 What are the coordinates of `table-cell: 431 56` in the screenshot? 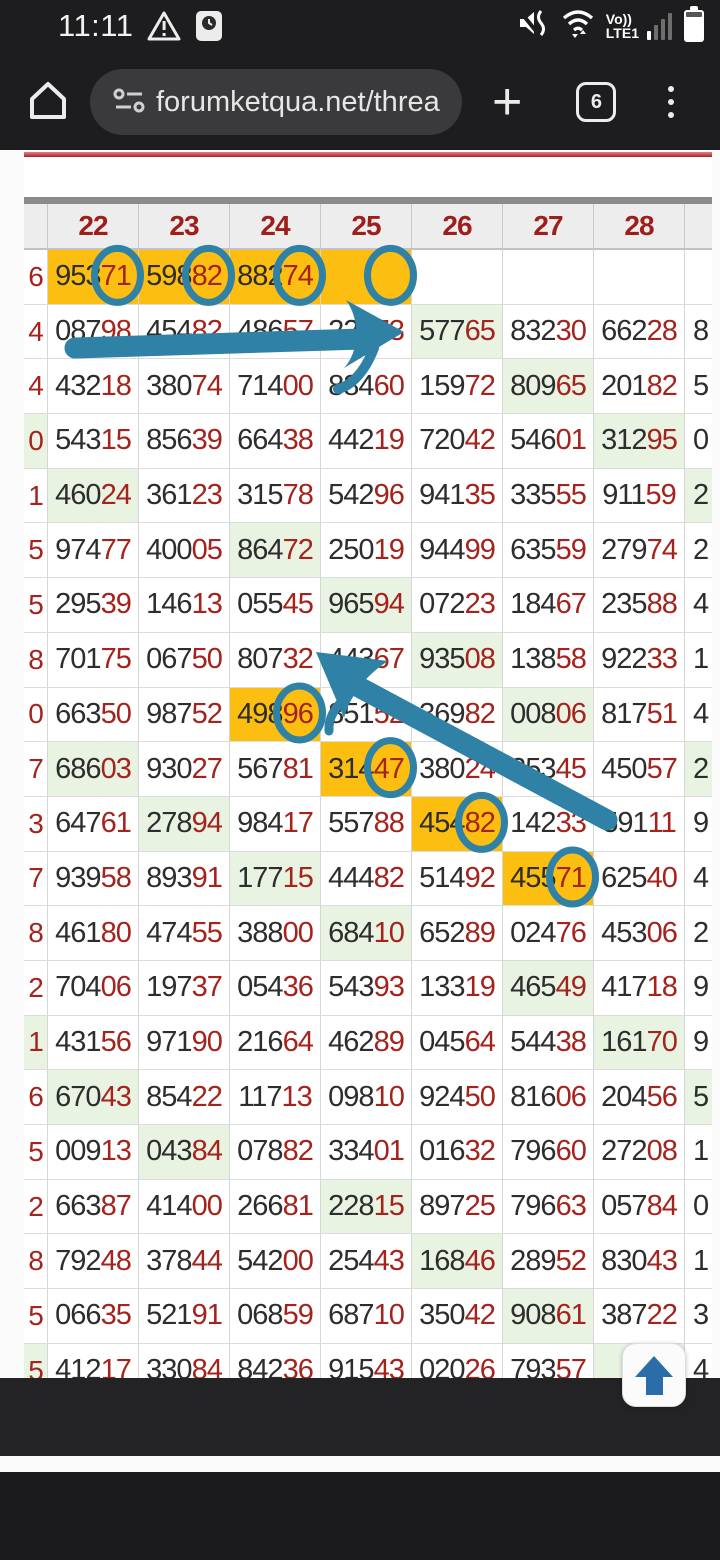 It's located at (93, 1043).